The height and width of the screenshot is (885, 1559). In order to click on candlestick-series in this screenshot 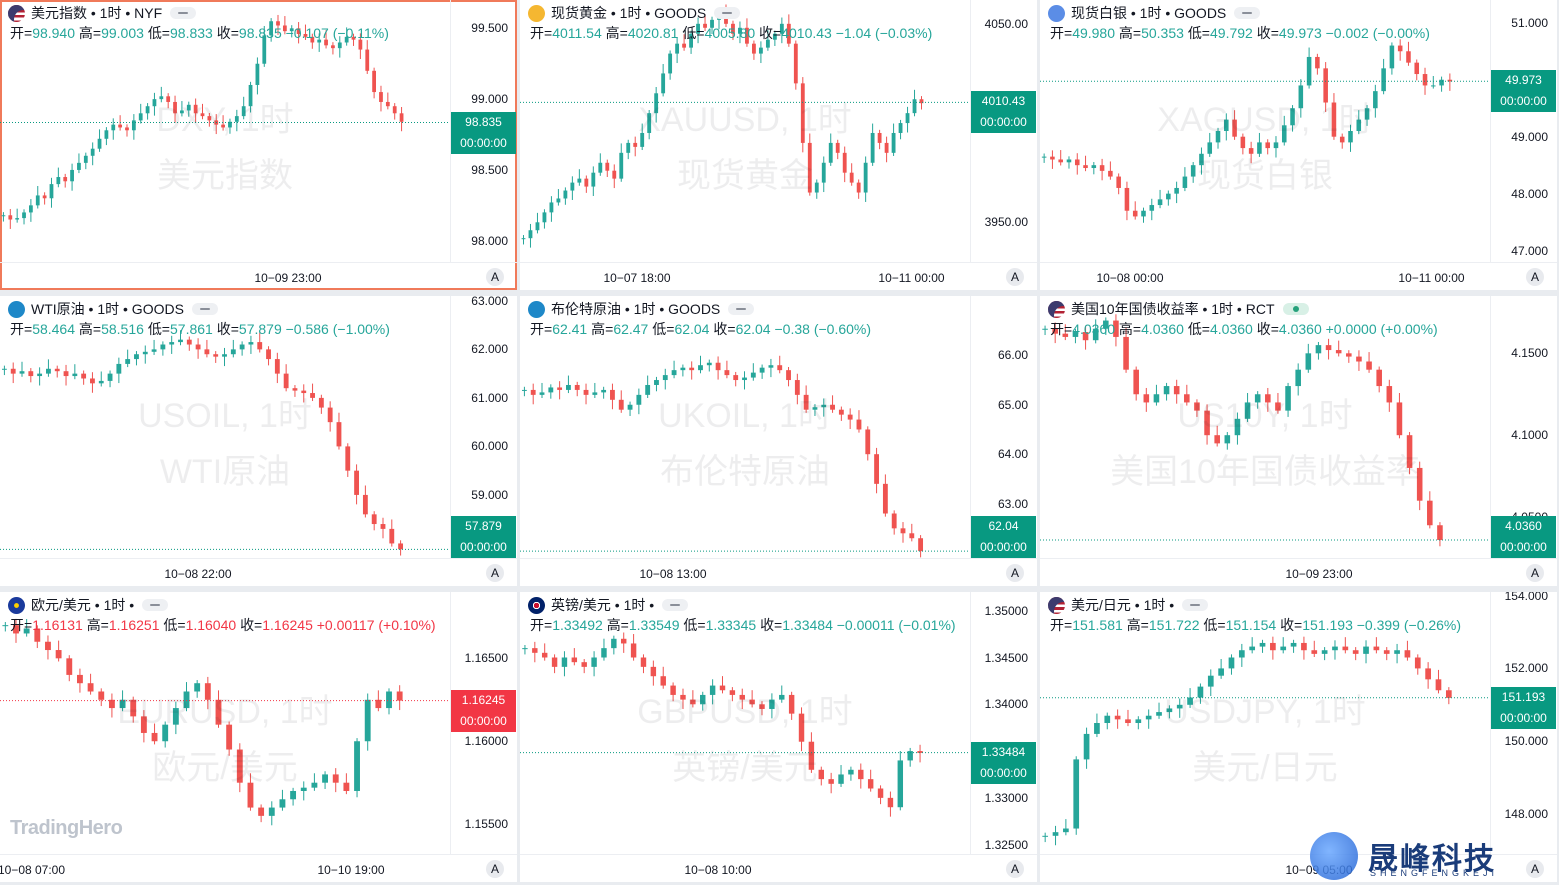, I will do `click(225, 722)`.